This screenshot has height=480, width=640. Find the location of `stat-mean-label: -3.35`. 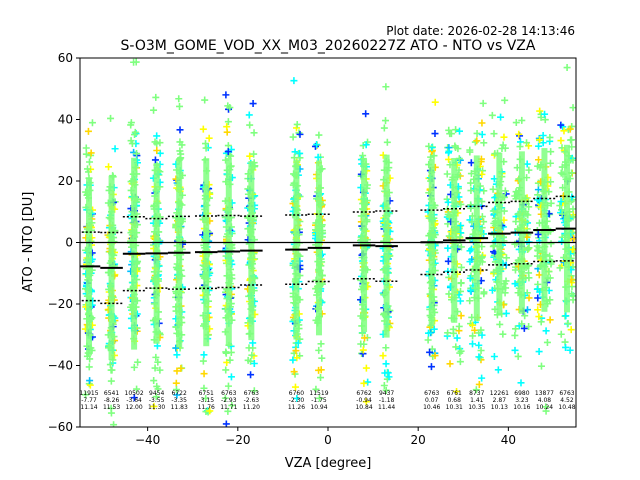

stat-mean-label: -3.35 is located at coordinates (179, 400).